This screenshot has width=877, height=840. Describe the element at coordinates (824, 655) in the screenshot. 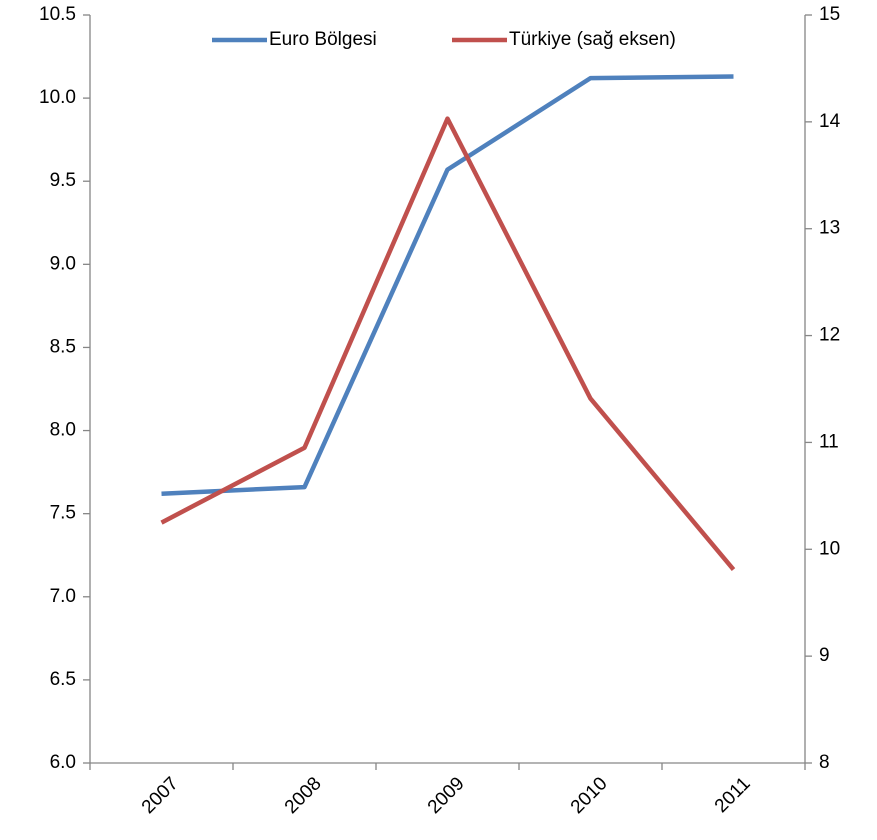

I see `y2-tick-label: 9` at that location.